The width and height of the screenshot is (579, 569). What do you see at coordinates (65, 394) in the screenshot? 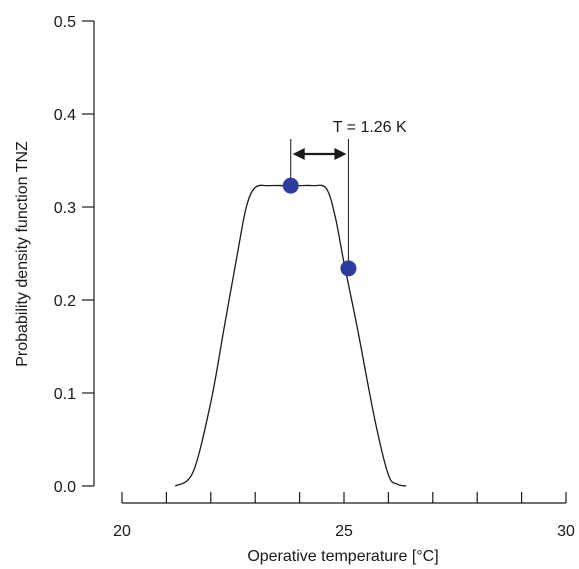
I see `y-tick-label: 0.1` at bounding box center [65, 394].